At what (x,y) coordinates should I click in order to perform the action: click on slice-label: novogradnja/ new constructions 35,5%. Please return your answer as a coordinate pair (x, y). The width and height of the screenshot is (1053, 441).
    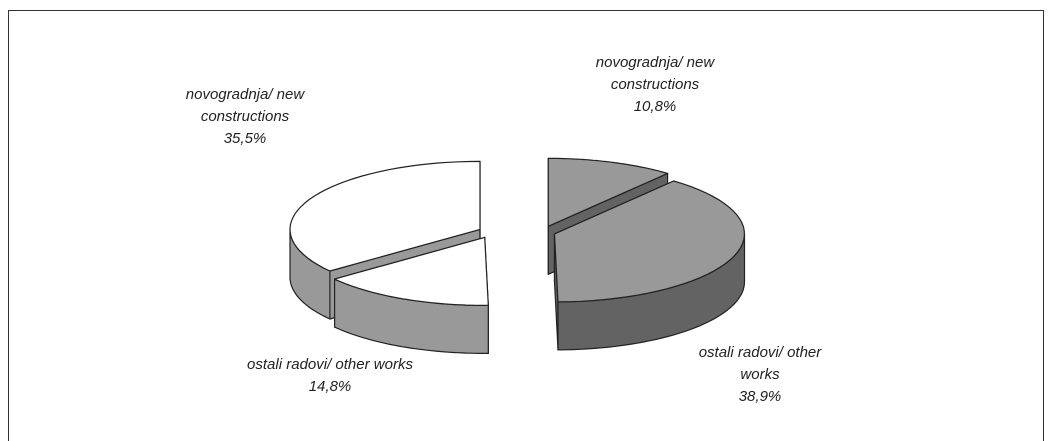
    Looking at the image, I should click on (245, 117).